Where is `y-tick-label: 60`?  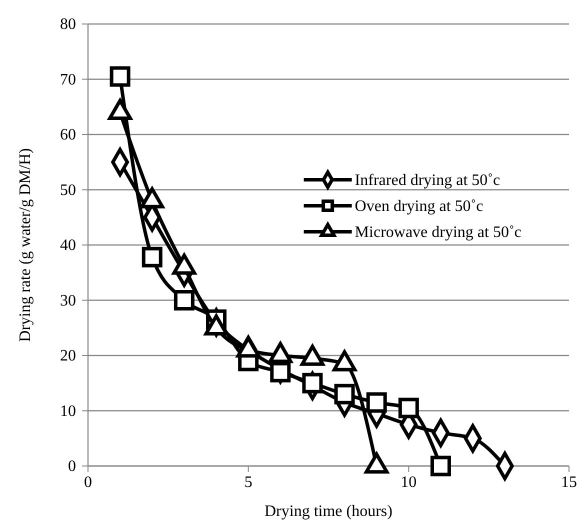
y-tick-label: 60 is located at coordinates (68, 135).